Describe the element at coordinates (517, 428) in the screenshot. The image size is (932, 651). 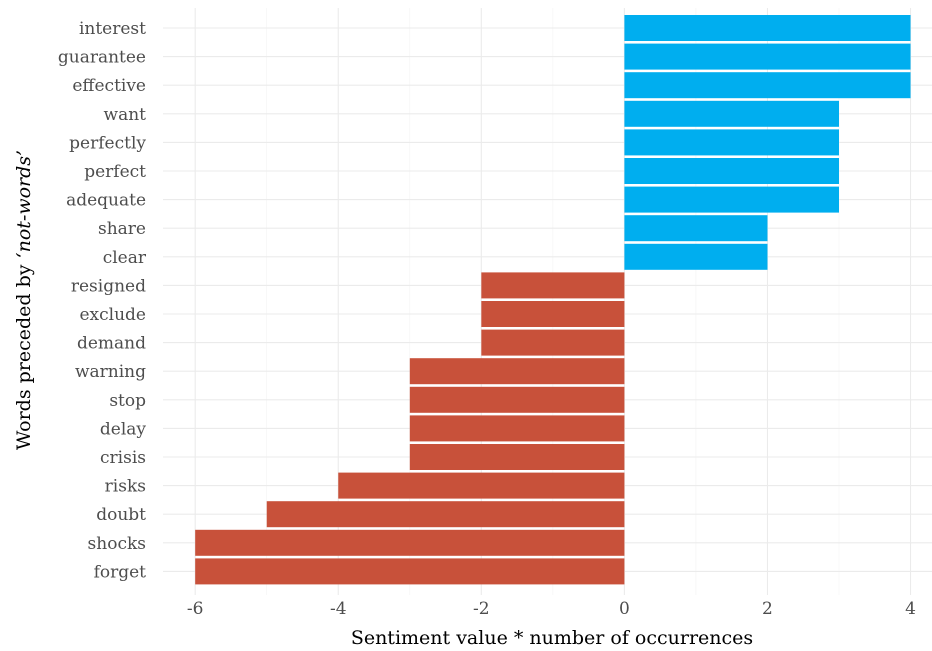
I see `bar-delay` at that location.